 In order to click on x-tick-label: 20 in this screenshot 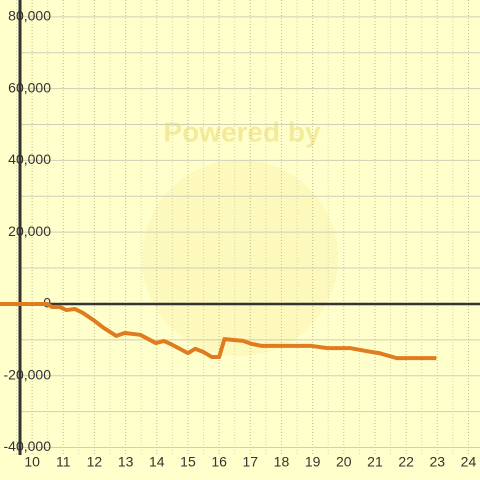, I will do `click(344, 462)`.